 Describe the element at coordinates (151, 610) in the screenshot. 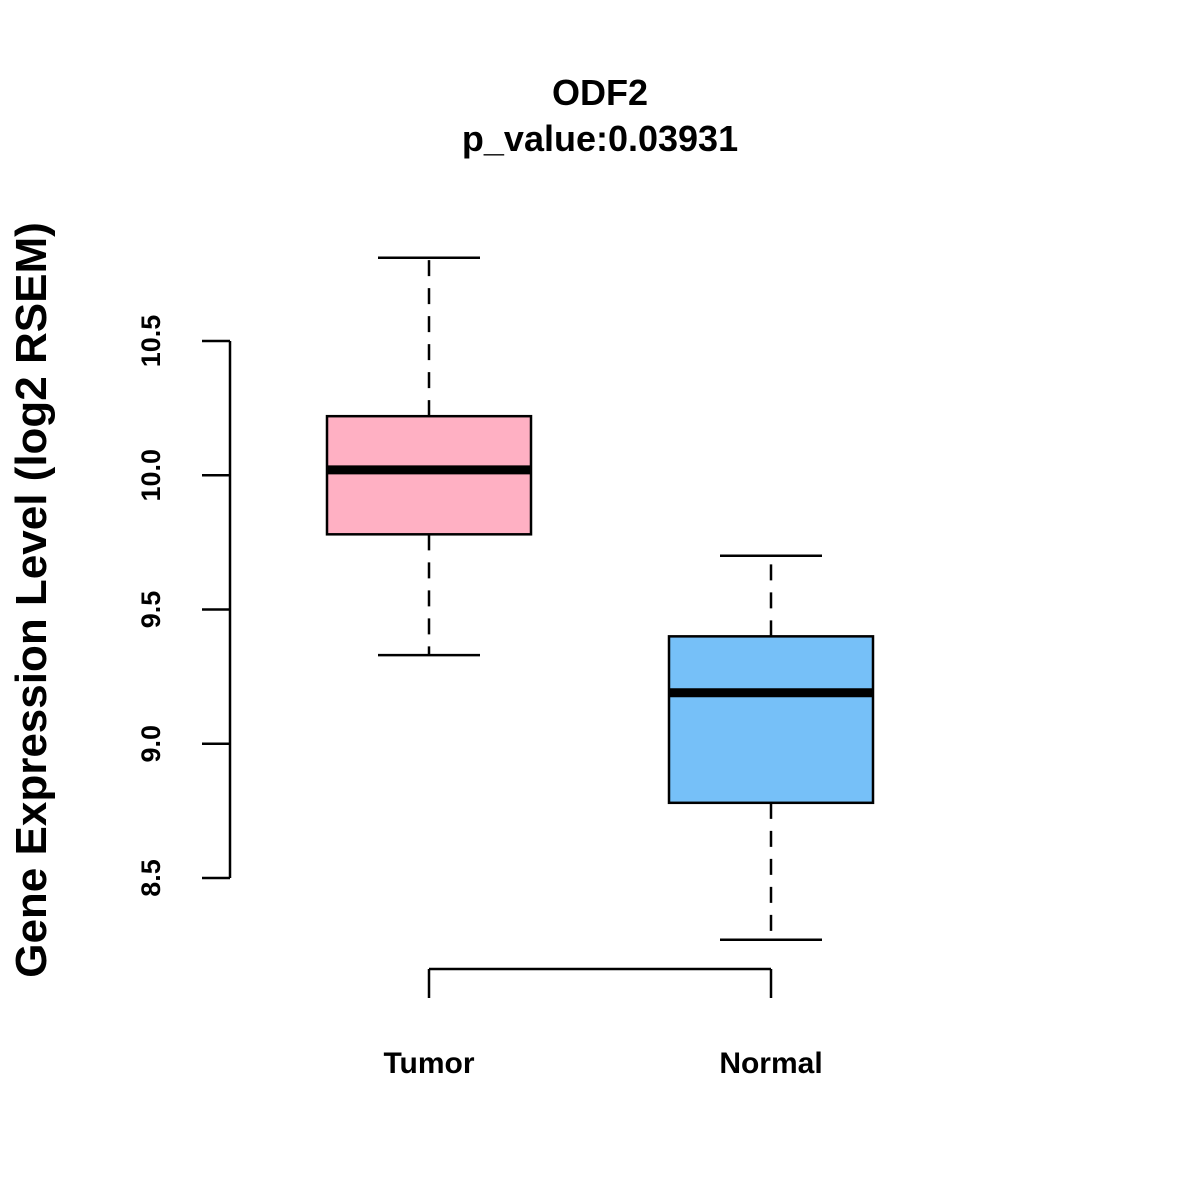

I see `y-tick-label: 9.5` at that location.